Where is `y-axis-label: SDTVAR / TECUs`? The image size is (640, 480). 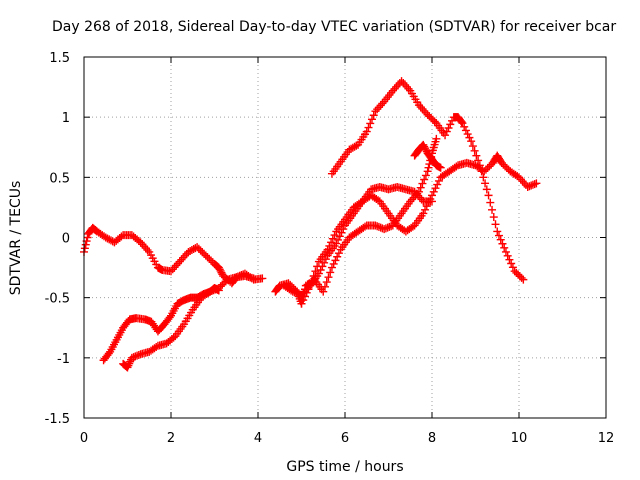 y-axis-label: SDTVAR / TECUs is located at coordinates (16, 238).